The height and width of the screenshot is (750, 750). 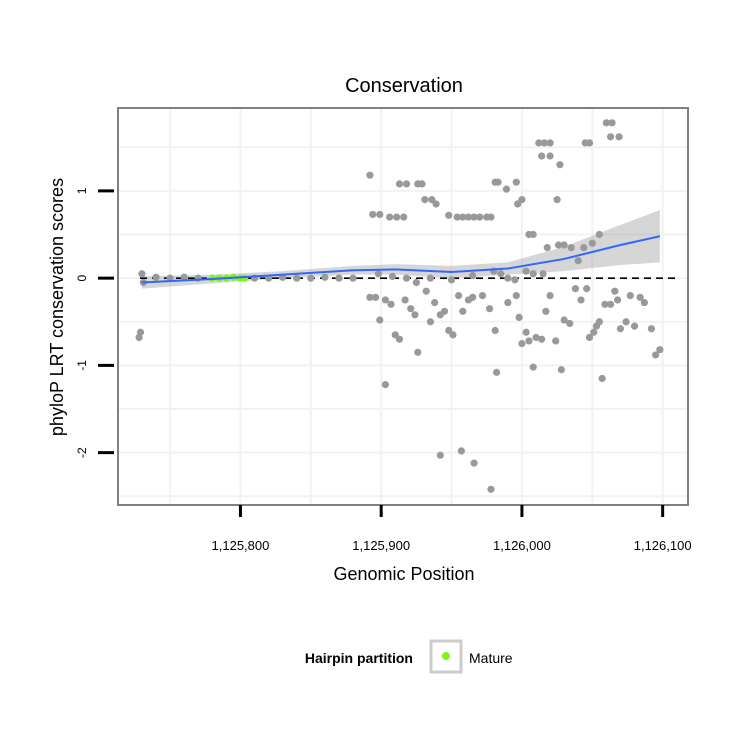 What do you see at coordinates (522, 545) in the screenshot?
I see `x-tick-label: 1,126,000` at bounding box center [522, 545].